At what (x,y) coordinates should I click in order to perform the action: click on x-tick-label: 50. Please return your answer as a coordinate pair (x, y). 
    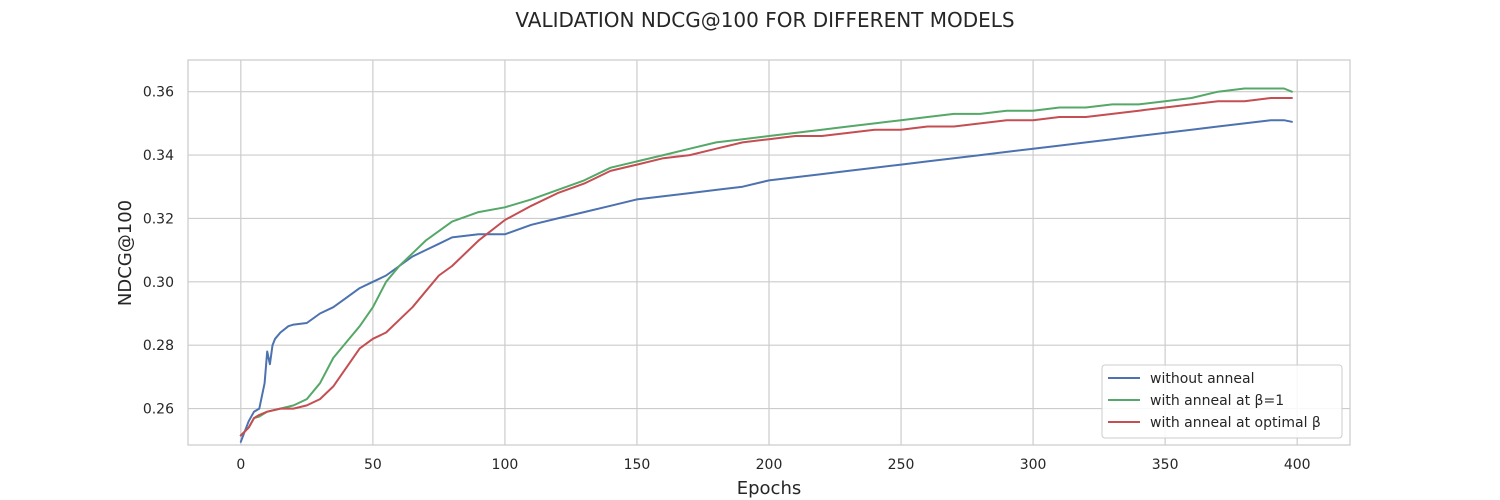
    Looking at the image, I should click on (373, 465).